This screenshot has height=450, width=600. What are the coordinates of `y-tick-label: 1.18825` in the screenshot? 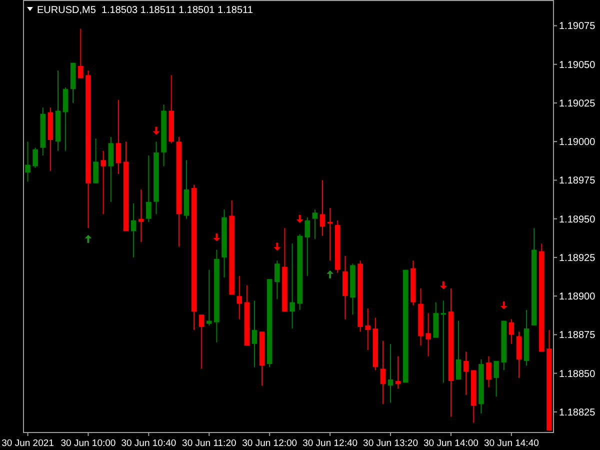 It's located at (577, 412).